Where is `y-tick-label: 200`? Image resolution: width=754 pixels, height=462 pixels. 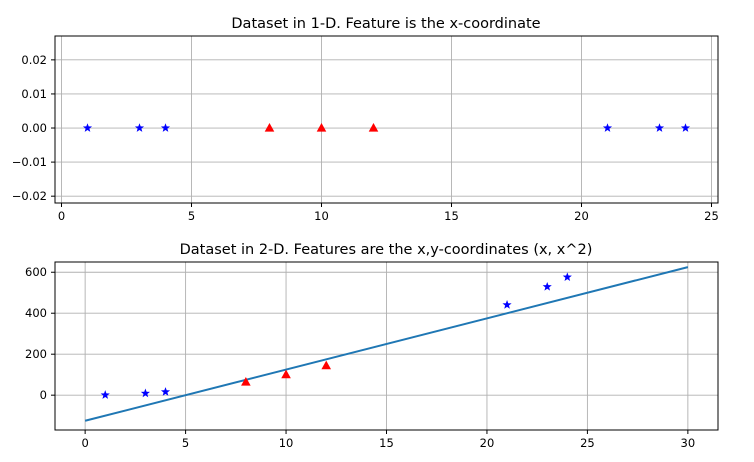
y-tick-label: 200 is located at coordinates (36, 354).